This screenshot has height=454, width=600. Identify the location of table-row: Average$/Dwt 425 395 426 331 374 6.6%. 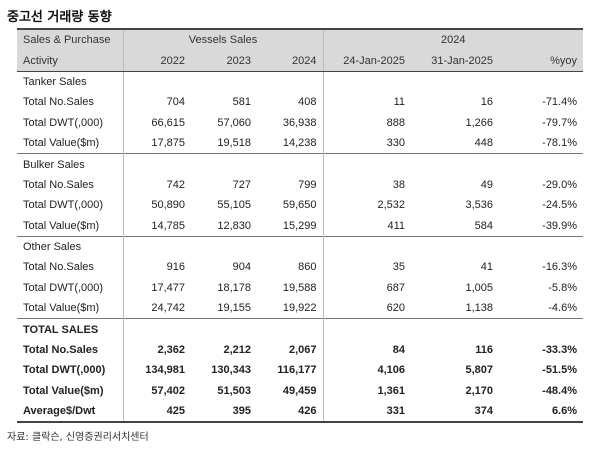
(300, 412).